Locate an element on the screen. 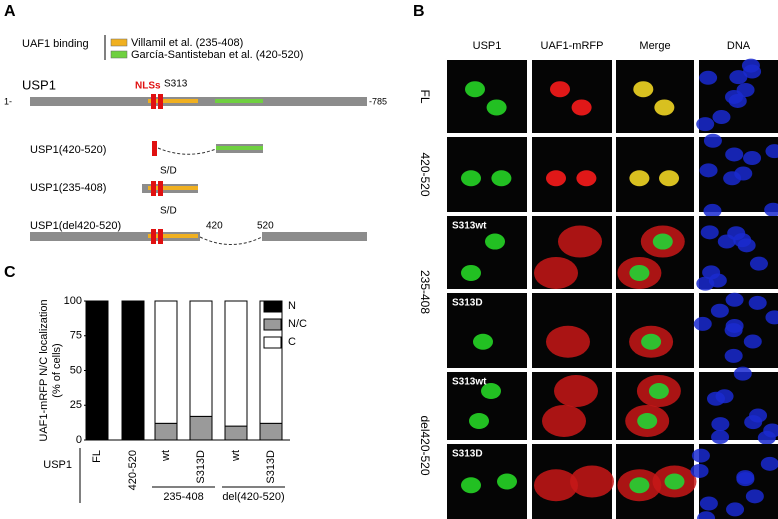 This screenshot has width=778, height=519. swatch is located at coordinates (119, 42).